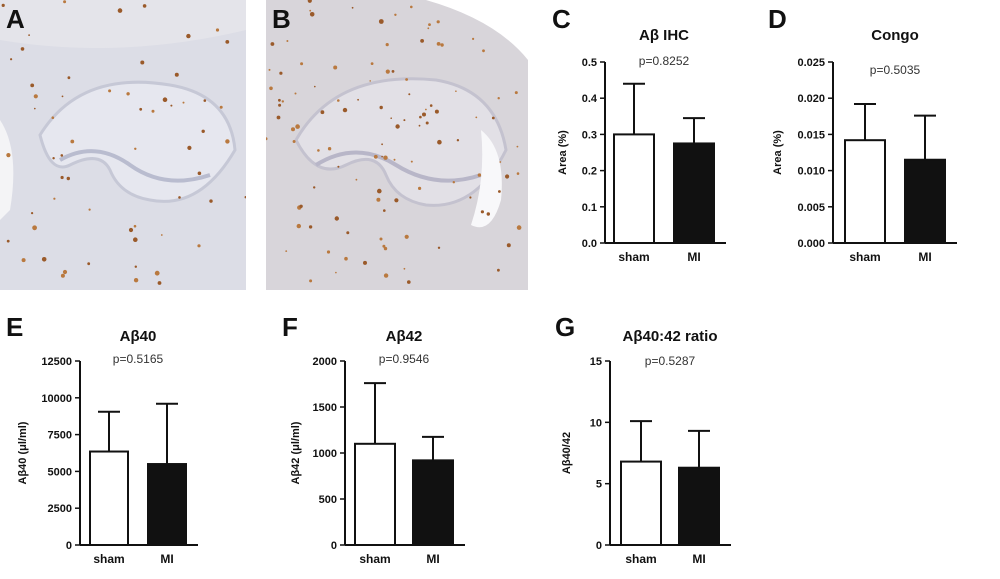 The height and width of the screenshot is (579, 1000). What do you see at coordinates (895, 70) in the screenshot?
I see `p-value-annotation: p=0.5035` at bounding box center [895, 70].